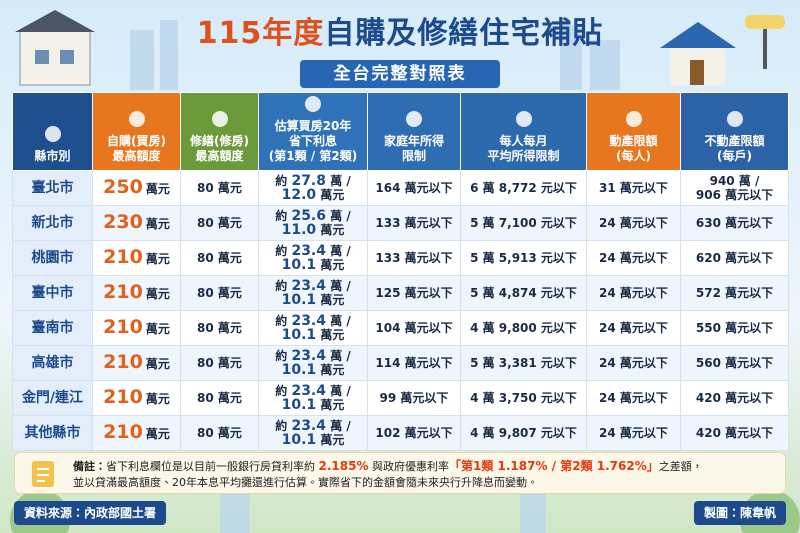  Describe the element at coordinates (308, 181) in the screenshot. I see `interest-first: 27.8` at that location.